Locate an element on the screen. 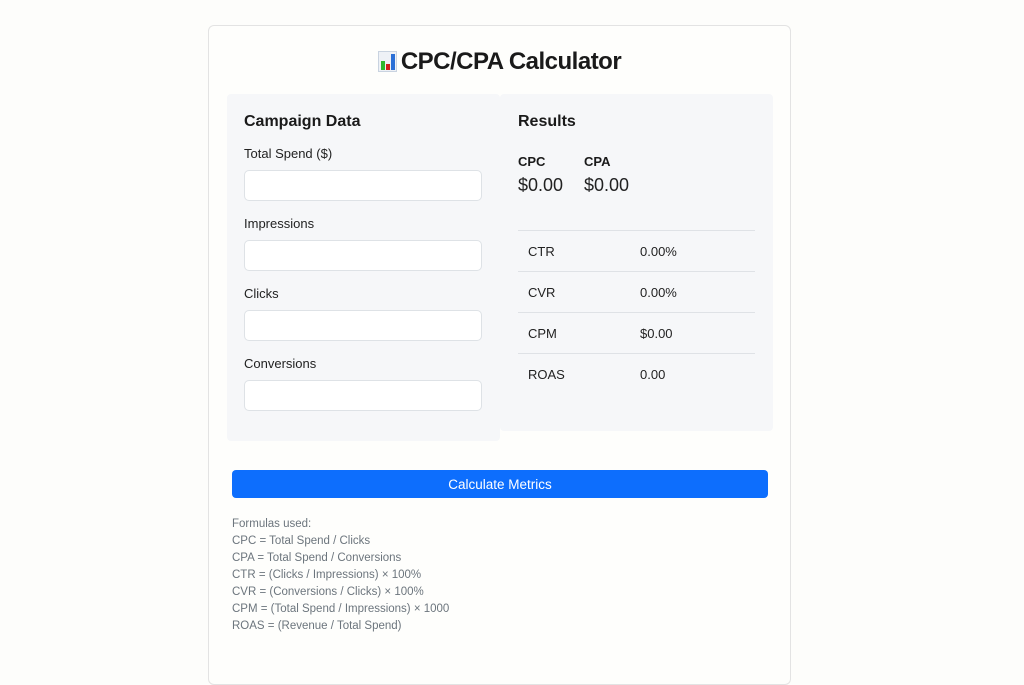 The width and height of the screenshot is (1024, 685). formula-line: CPM = (Total Spend / Impressions) × 1000 is located at coordinates (341, 609).